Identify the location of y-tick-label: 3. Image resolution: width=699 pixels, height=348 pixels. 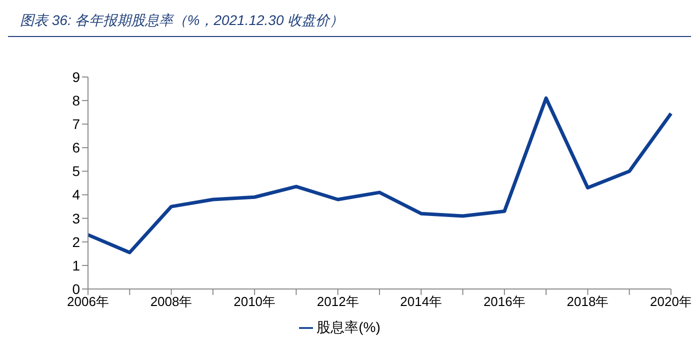
(76, 218).